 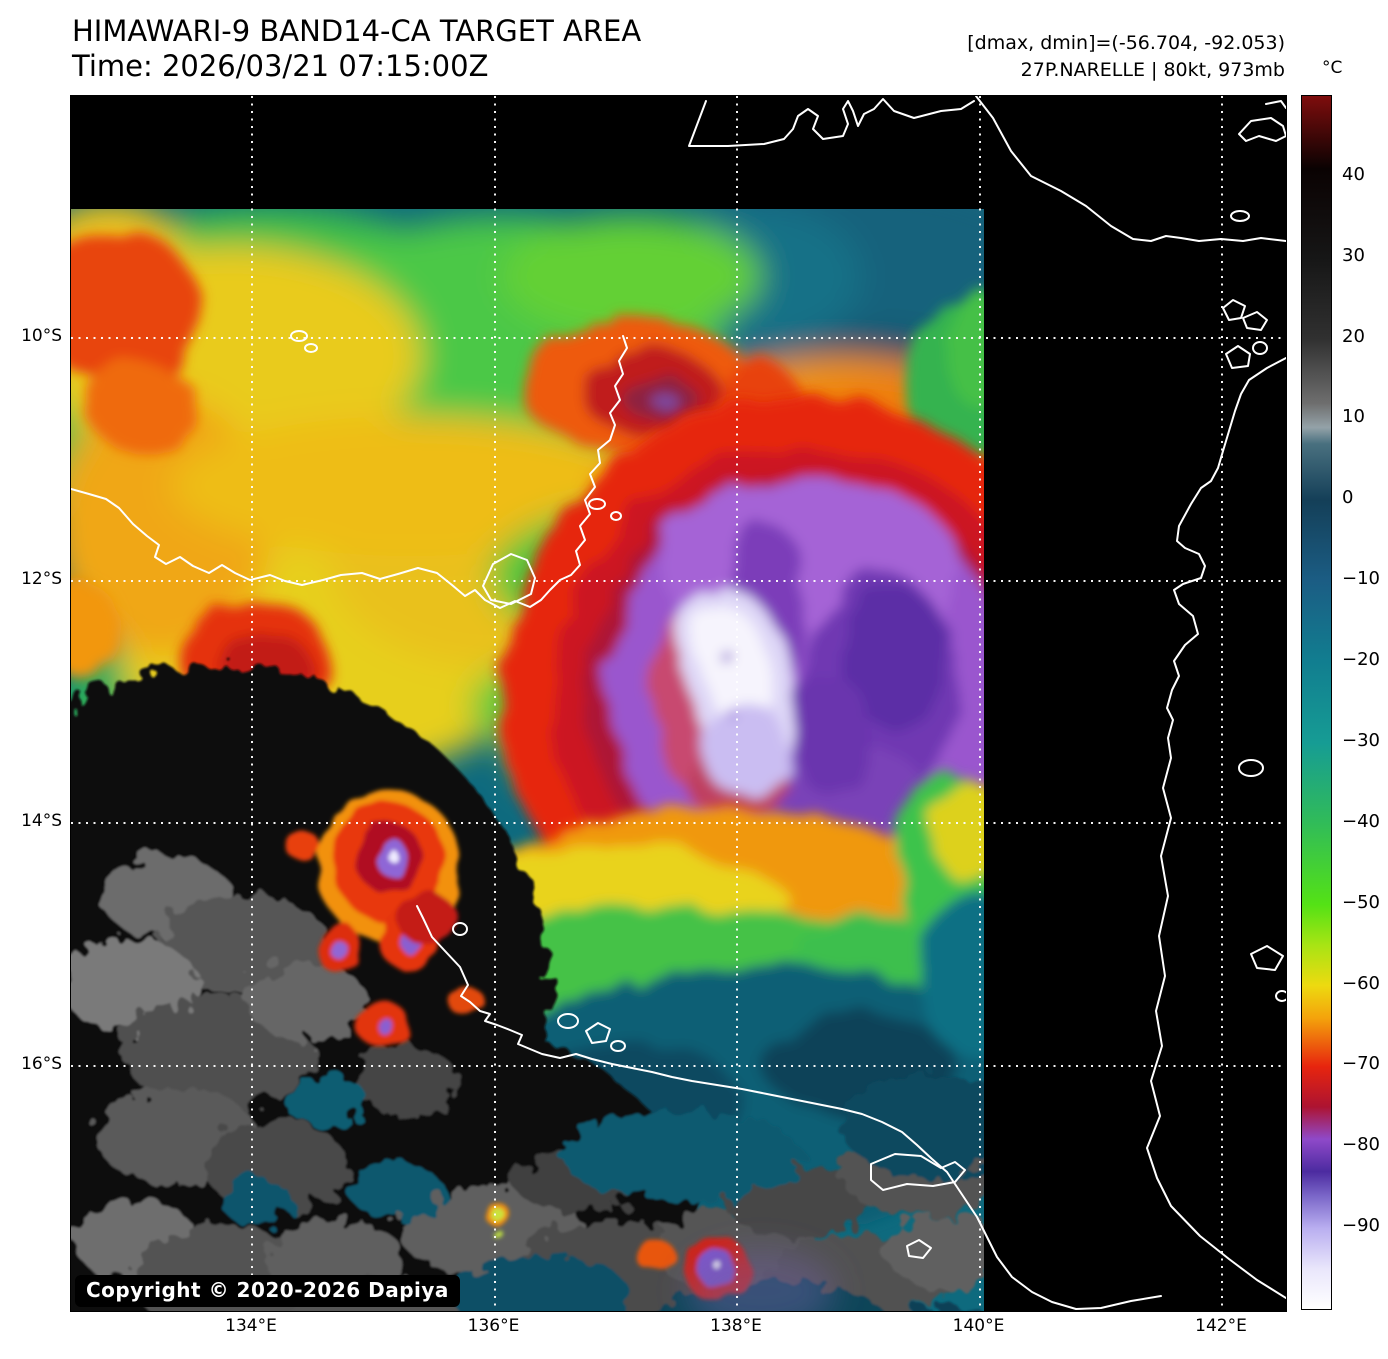 I want to click on colorbar-tick-label: −70, so click(x=1361, y=1064).